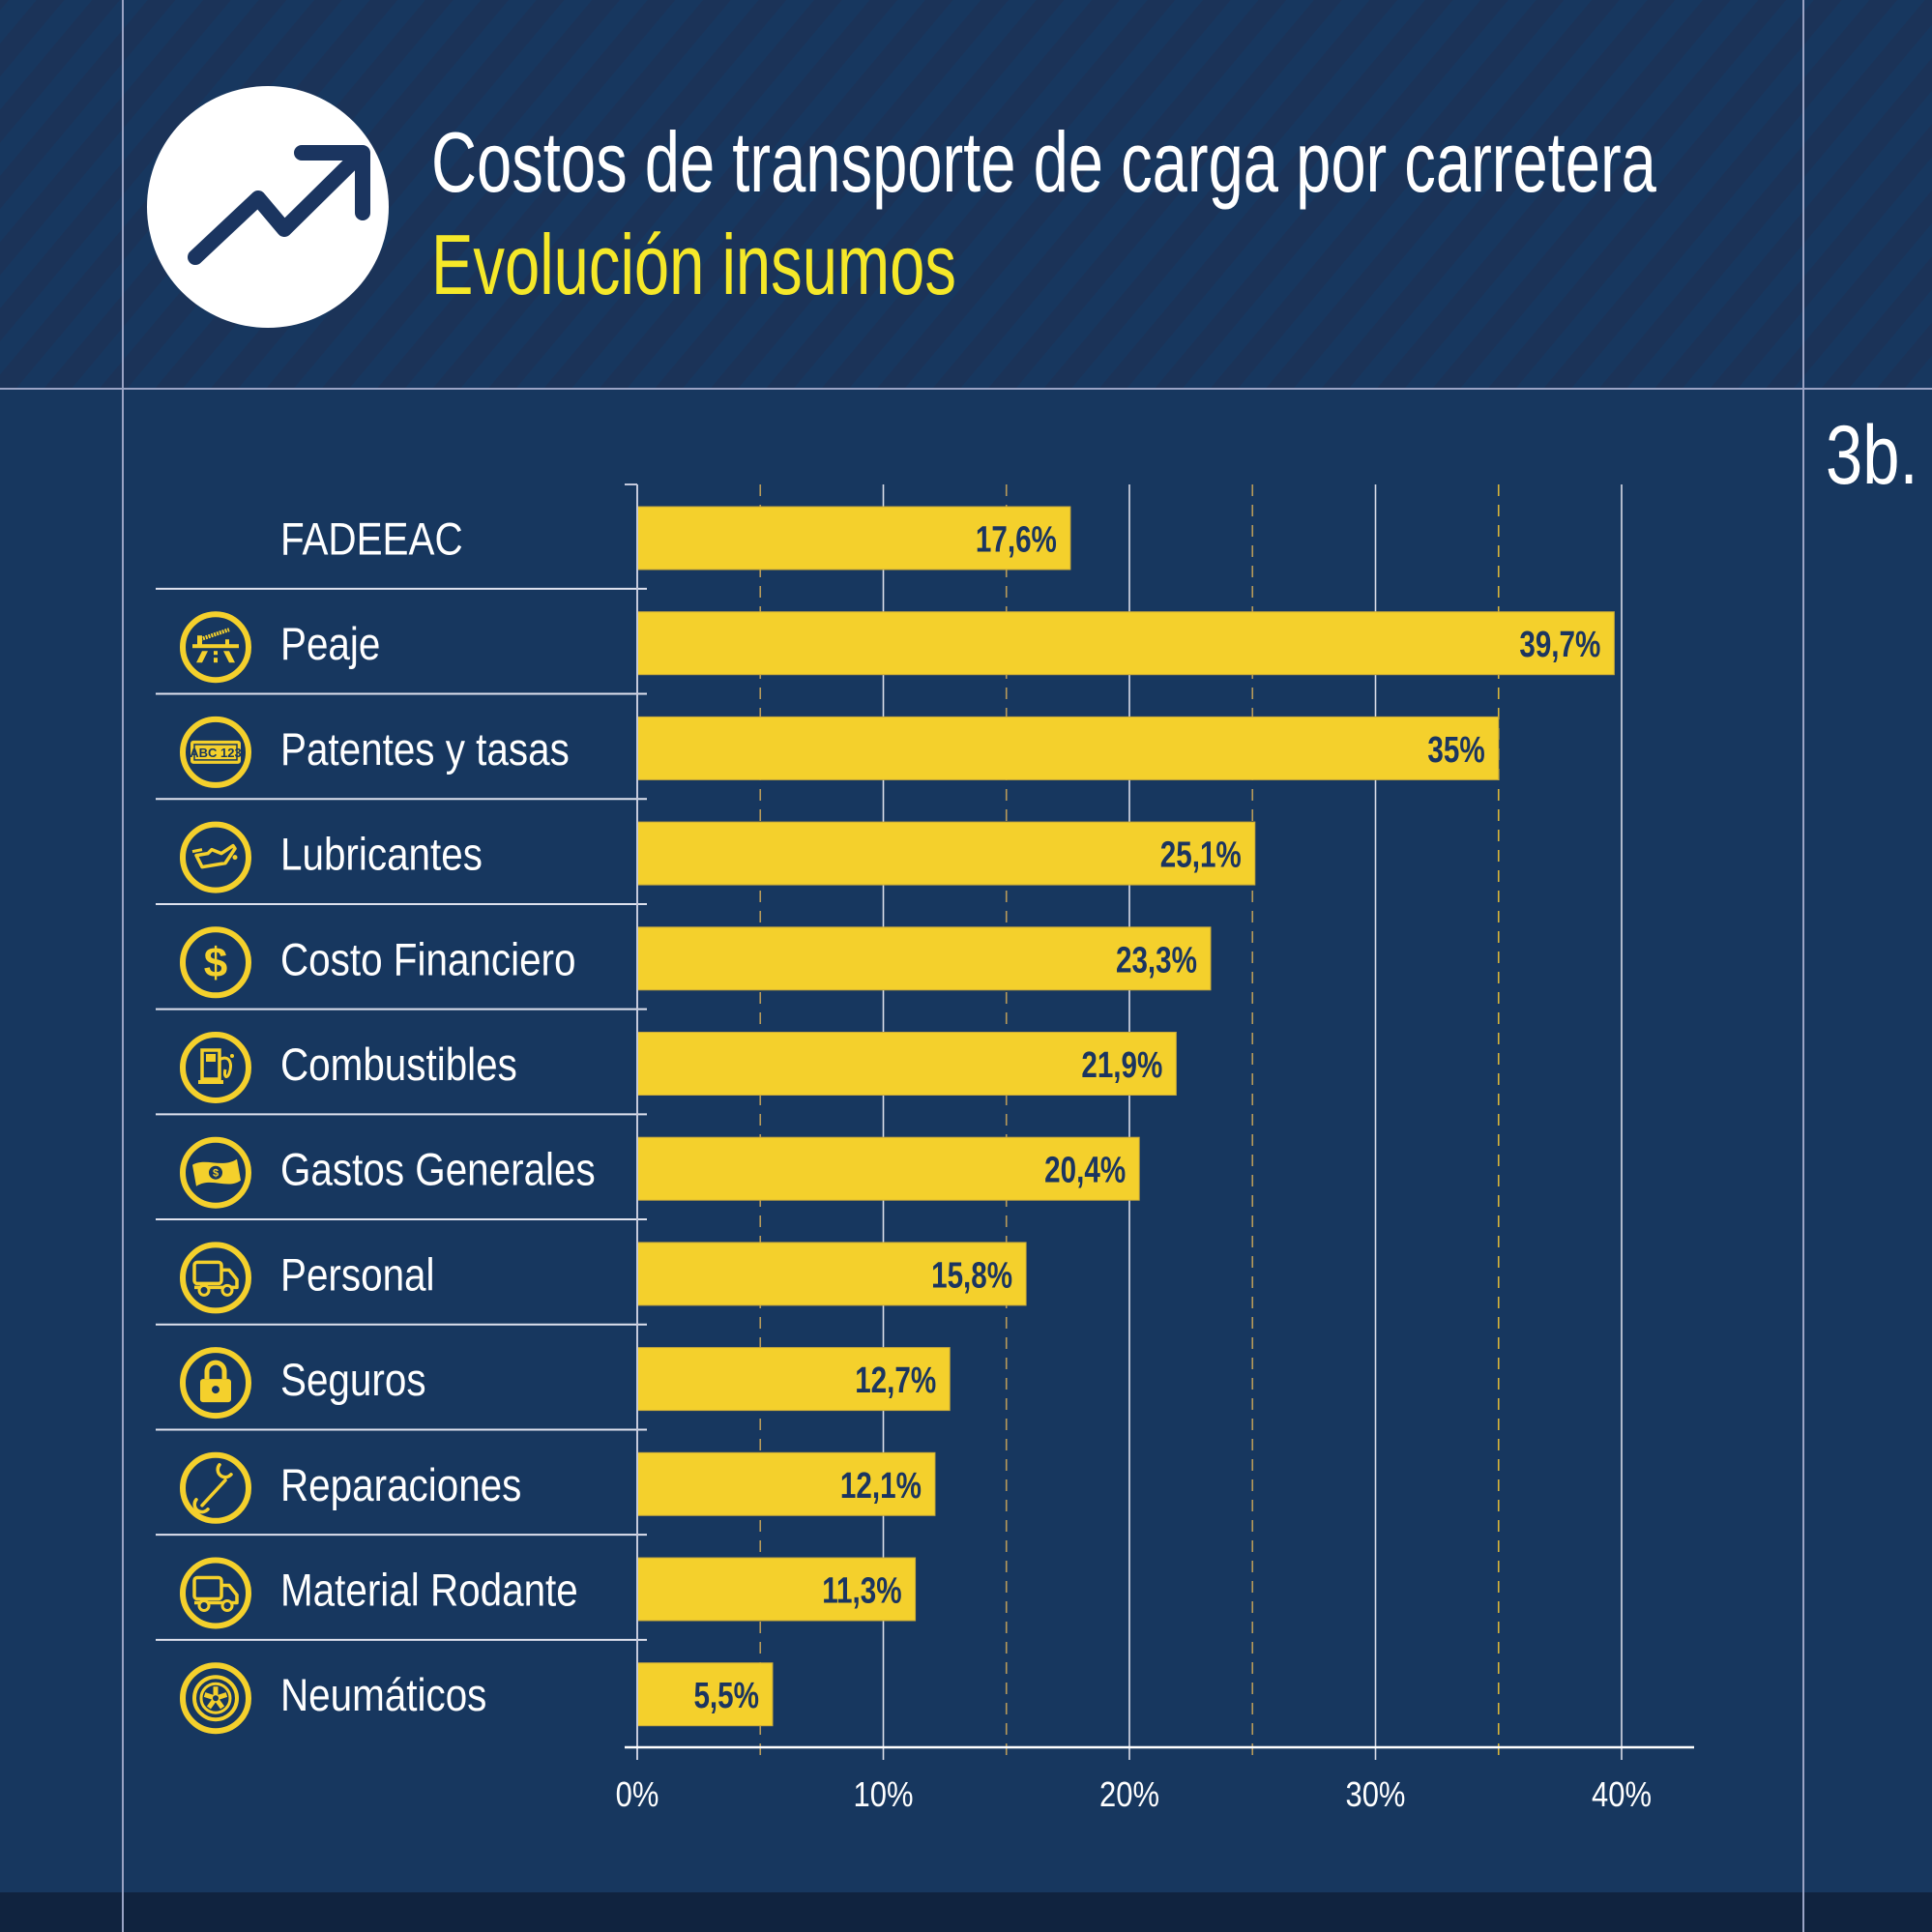 Image resolution: width=1932 pixels, height=1932 pixels. I want to click on value-label: 21,9%, so click(1121, 1065).